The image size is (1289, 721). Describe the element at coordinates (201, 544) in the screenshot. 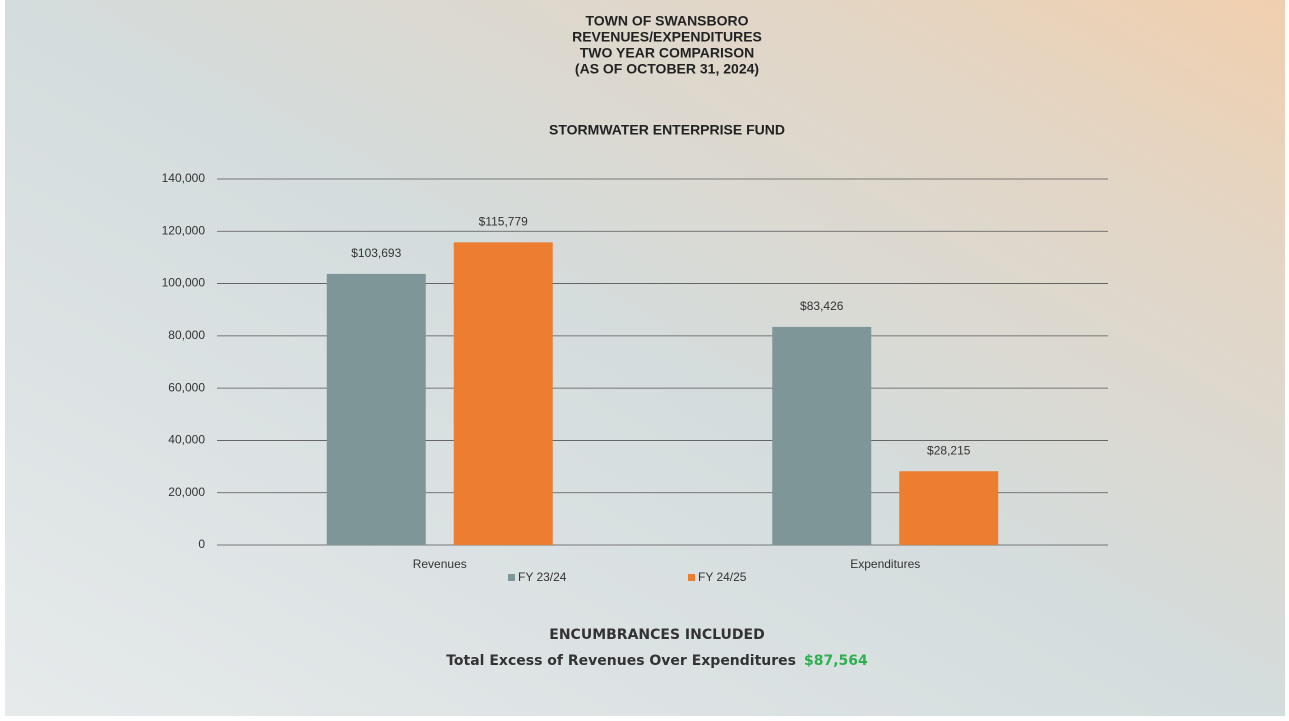

I see `y-tick-label: 0` at that location.